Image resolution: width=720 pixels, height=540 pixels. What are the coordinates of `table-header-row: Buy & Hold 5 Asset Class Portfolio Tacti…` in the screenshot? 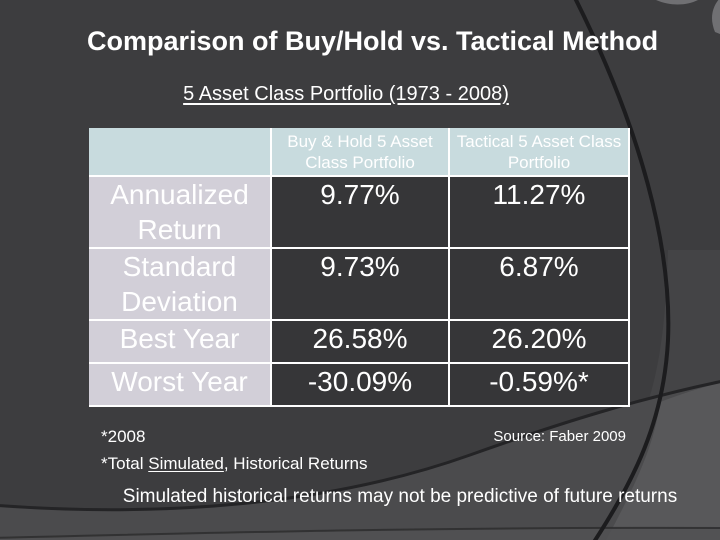 It's located at (359, 152).